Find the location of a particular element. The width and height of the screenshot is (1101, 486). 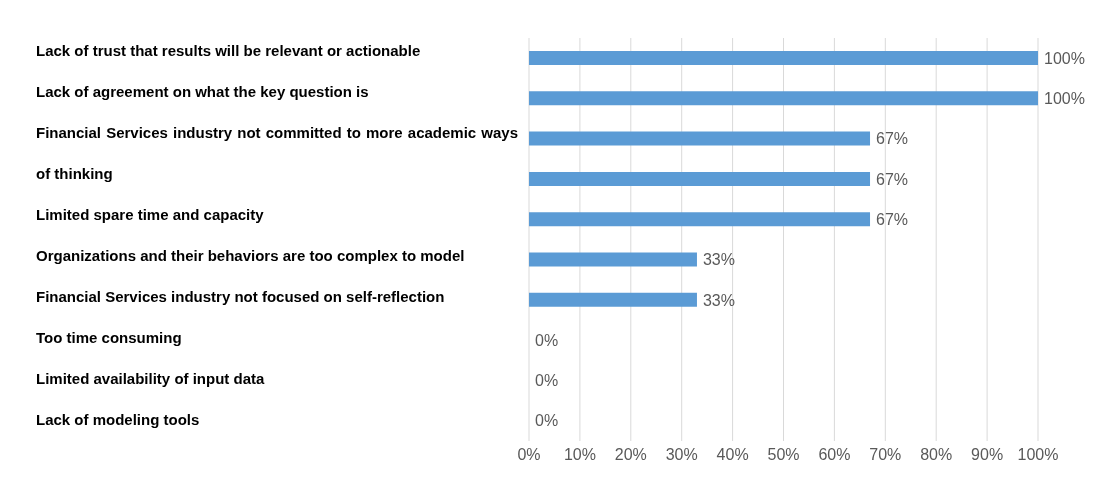

text: Lack of trust that results will be relevant or actionable is located at coordinates (229, 51).